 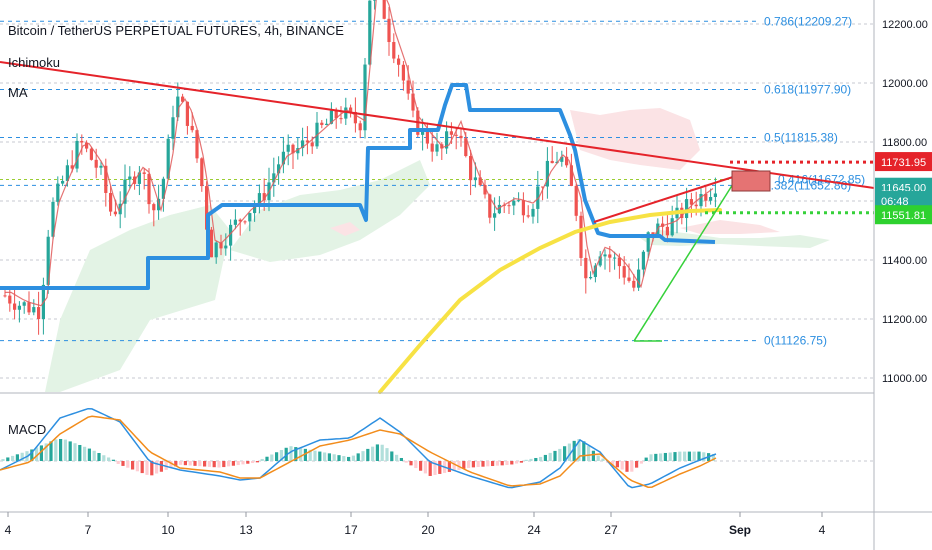 I want to click on indicator-ichimoku-label: Ichimoku, so click(x=34, y=62).